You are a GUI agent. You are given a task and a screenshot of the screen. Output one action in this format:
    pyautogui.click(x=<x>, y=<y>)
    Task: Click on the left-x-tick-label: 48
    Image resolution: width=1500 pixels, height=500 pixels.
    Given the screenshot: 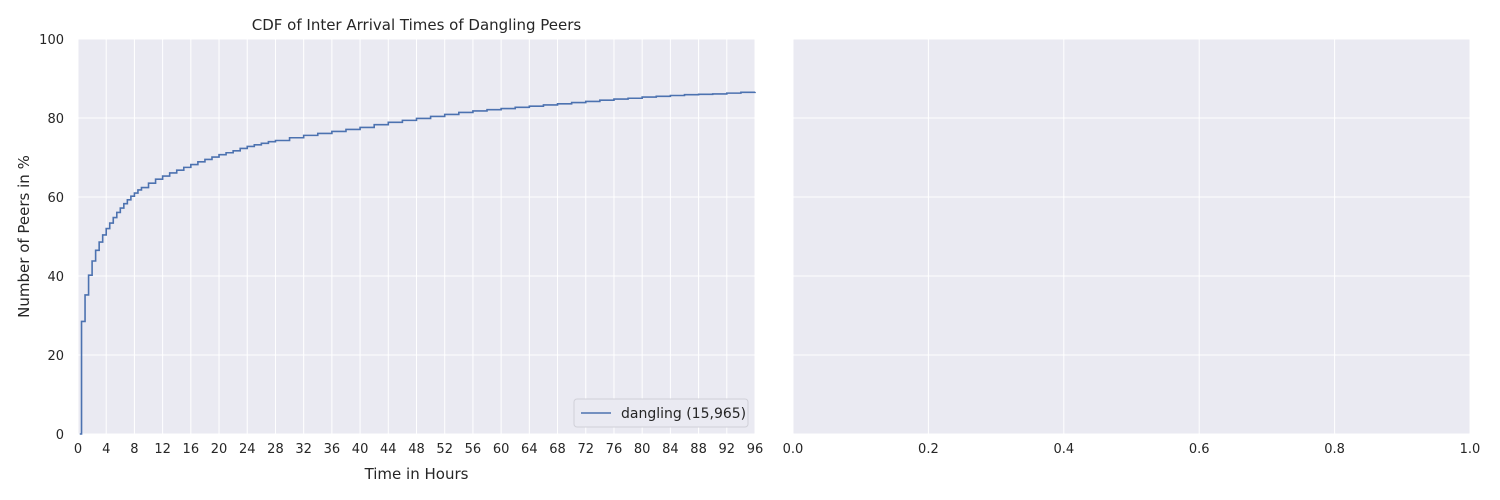 What is the action you would take?
    pyautogui.click(x=416, y=449)
    